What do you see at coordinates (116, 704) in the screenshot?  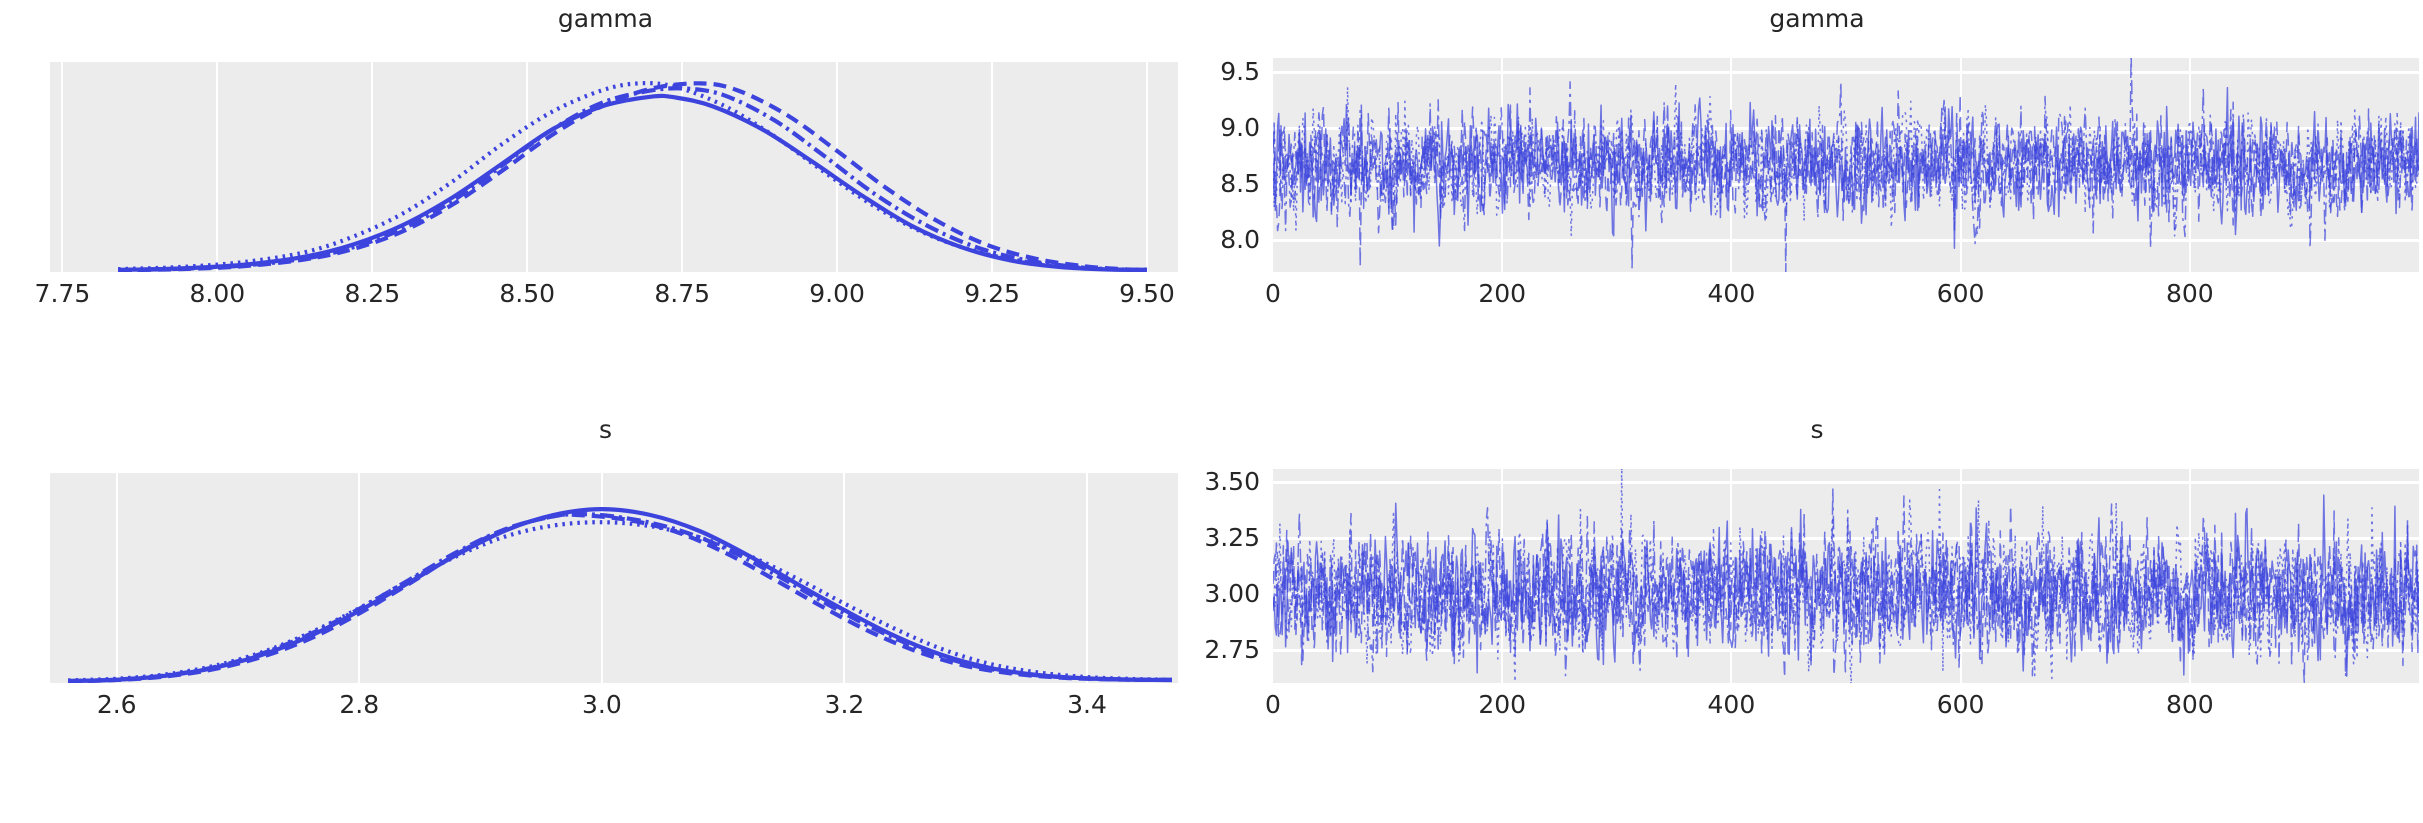 I see `x-tick-label: 2.6` at bounding box center [116, 704].